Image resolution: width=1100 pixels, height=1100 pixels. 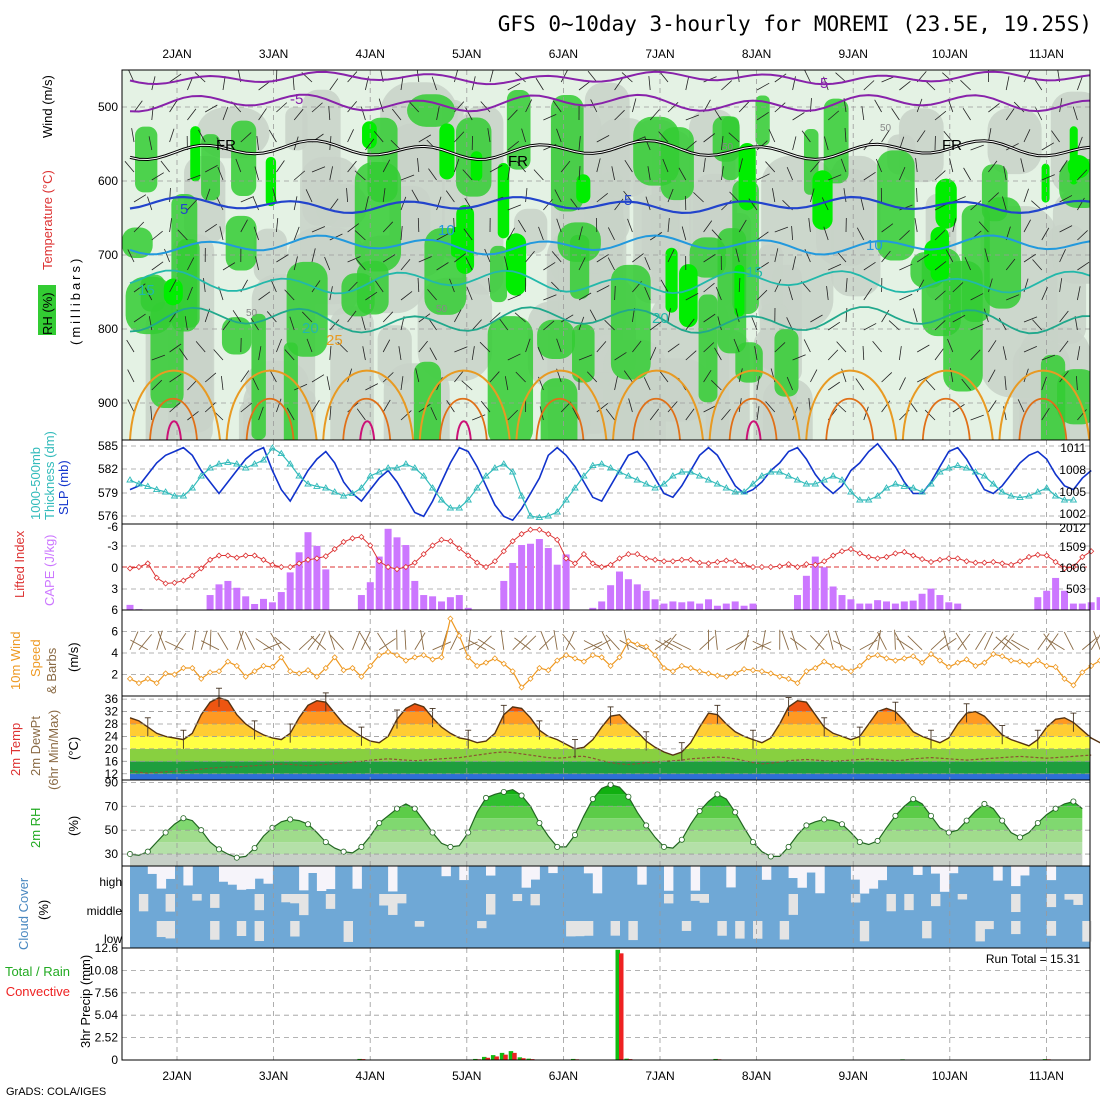 What do you see at coordinates (114, 632) in the screenshot?
I see `y-tick-left: 6` at bounding box center [114, 632].